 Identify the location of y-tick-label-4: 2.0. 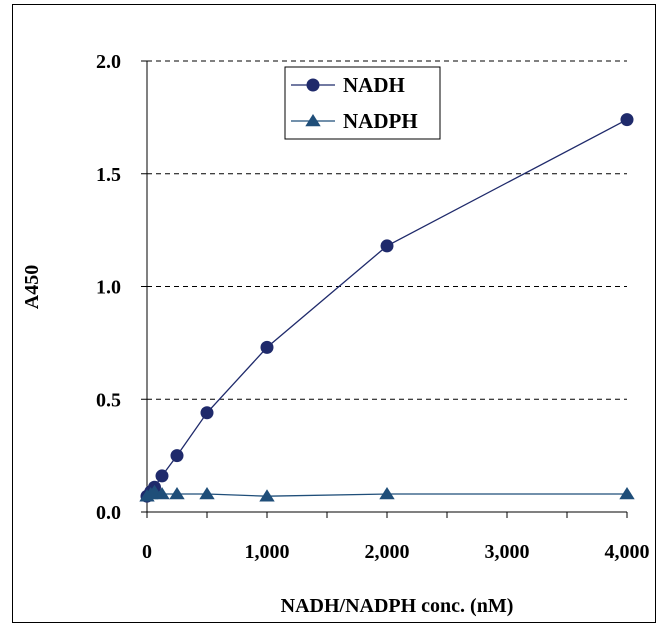
(108, 62).